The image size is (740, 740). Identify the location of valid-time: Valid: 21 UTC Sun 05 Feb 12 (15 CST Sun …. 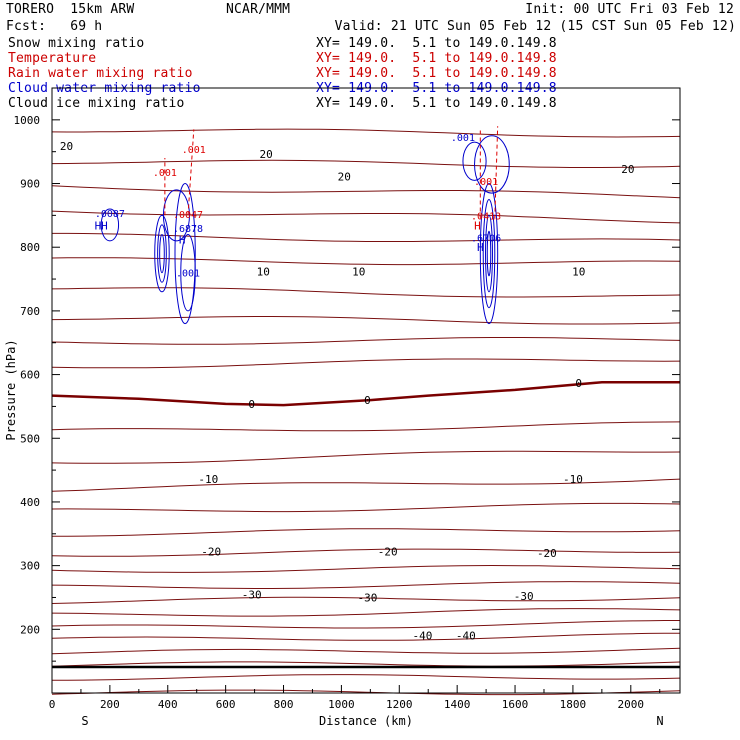
(535, 26).